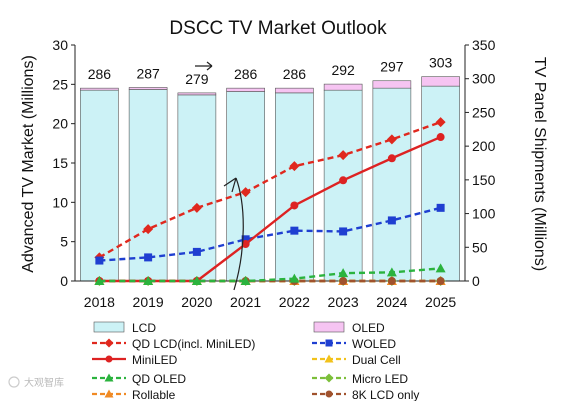  What do you see at coordinates (154, 394) in the screenshot?
I see `legend-label-rollable: Rollable` at bounding box center [154, 394].